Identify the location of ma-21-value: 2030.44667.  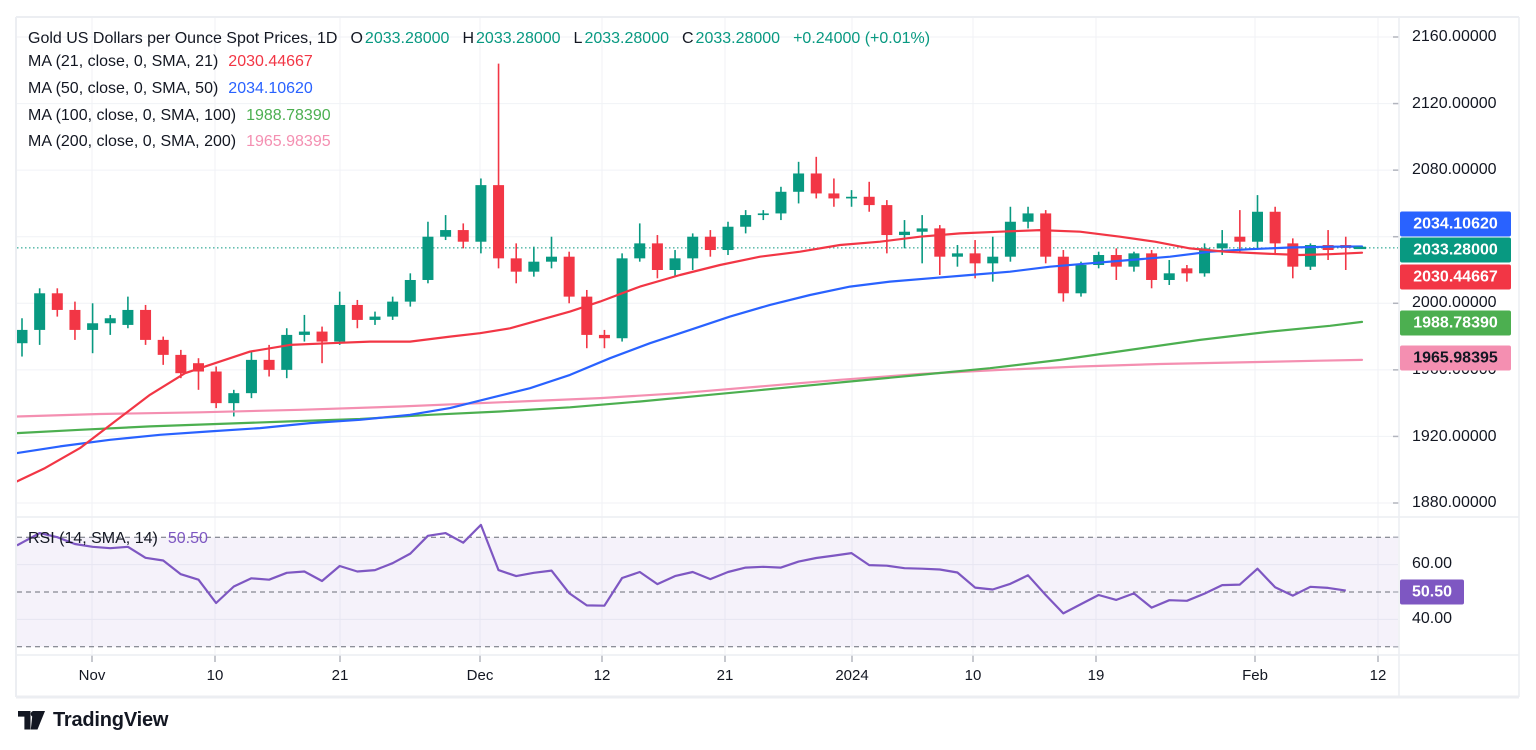
(270, 61).